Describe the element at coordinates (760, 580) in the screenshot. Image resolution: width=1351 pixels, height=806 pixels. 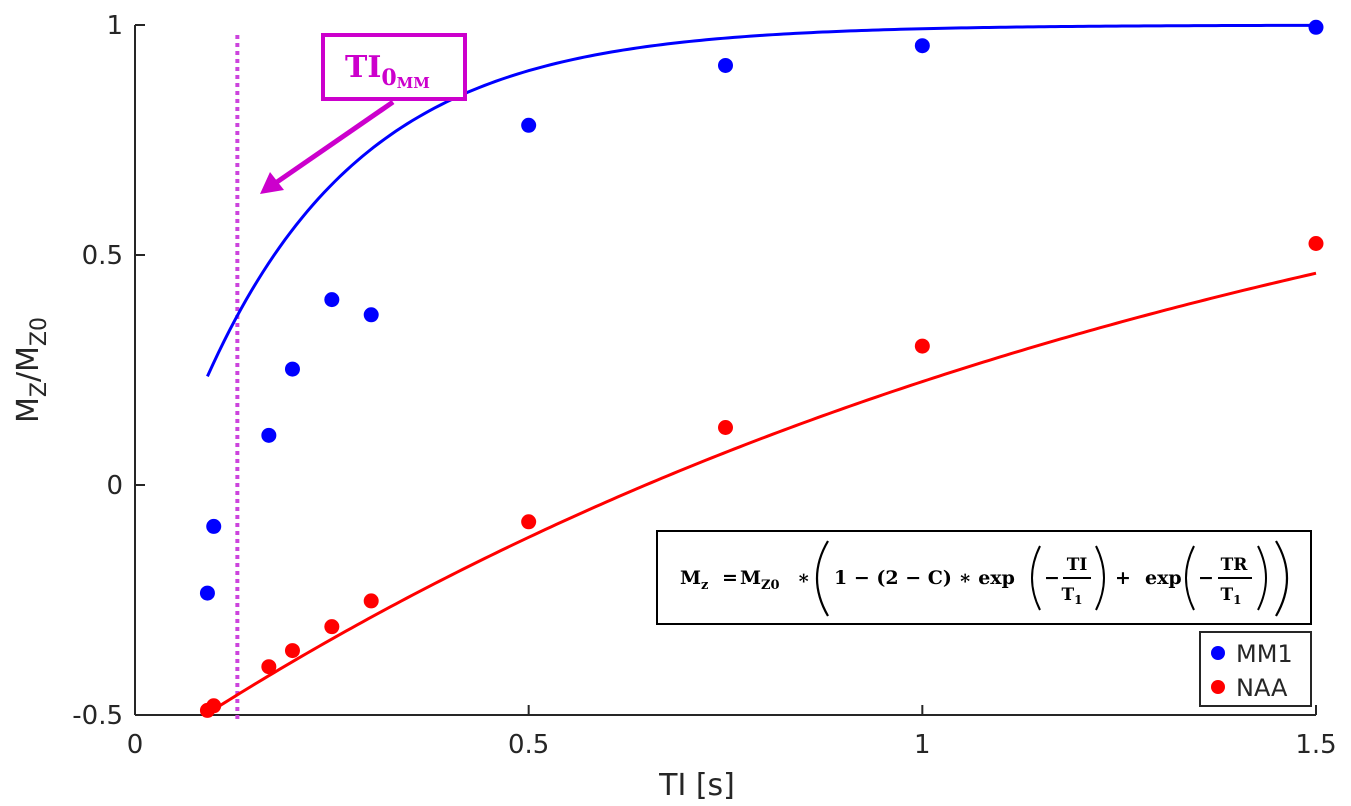
I see `equation-mz0: MZ0` at that location.